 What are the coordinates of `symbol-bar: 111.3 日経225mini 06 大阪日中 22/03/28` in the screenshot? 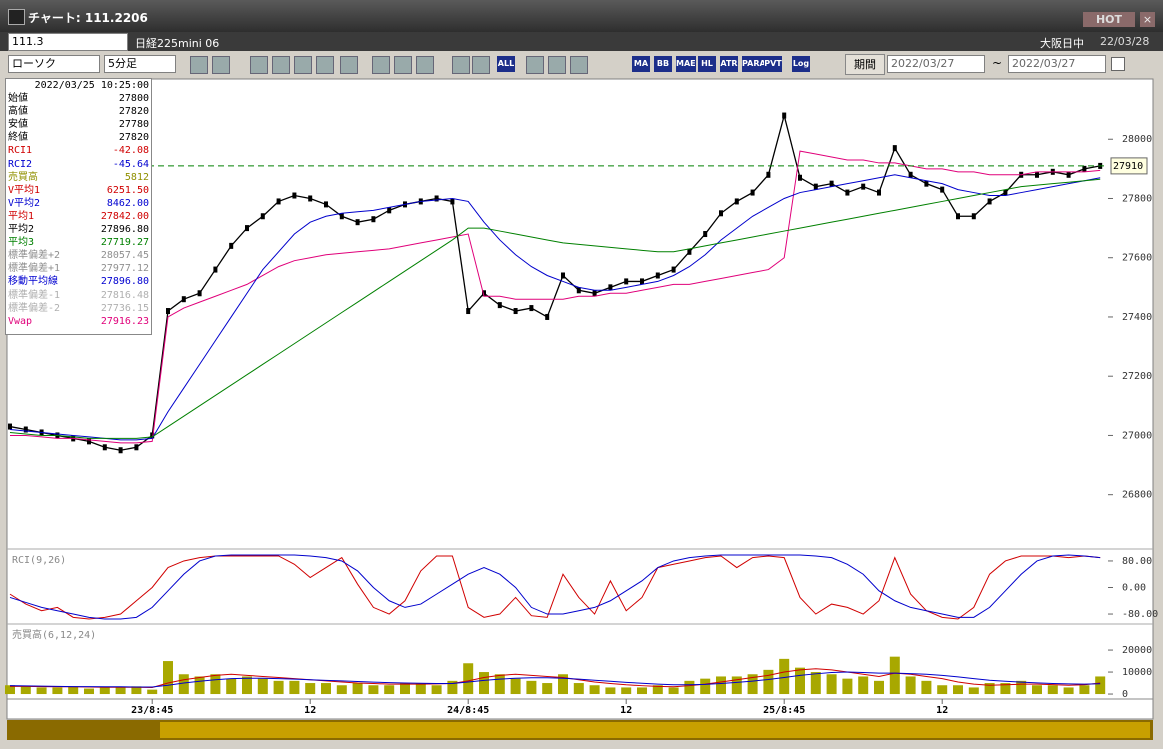 It's located at (581, 41).